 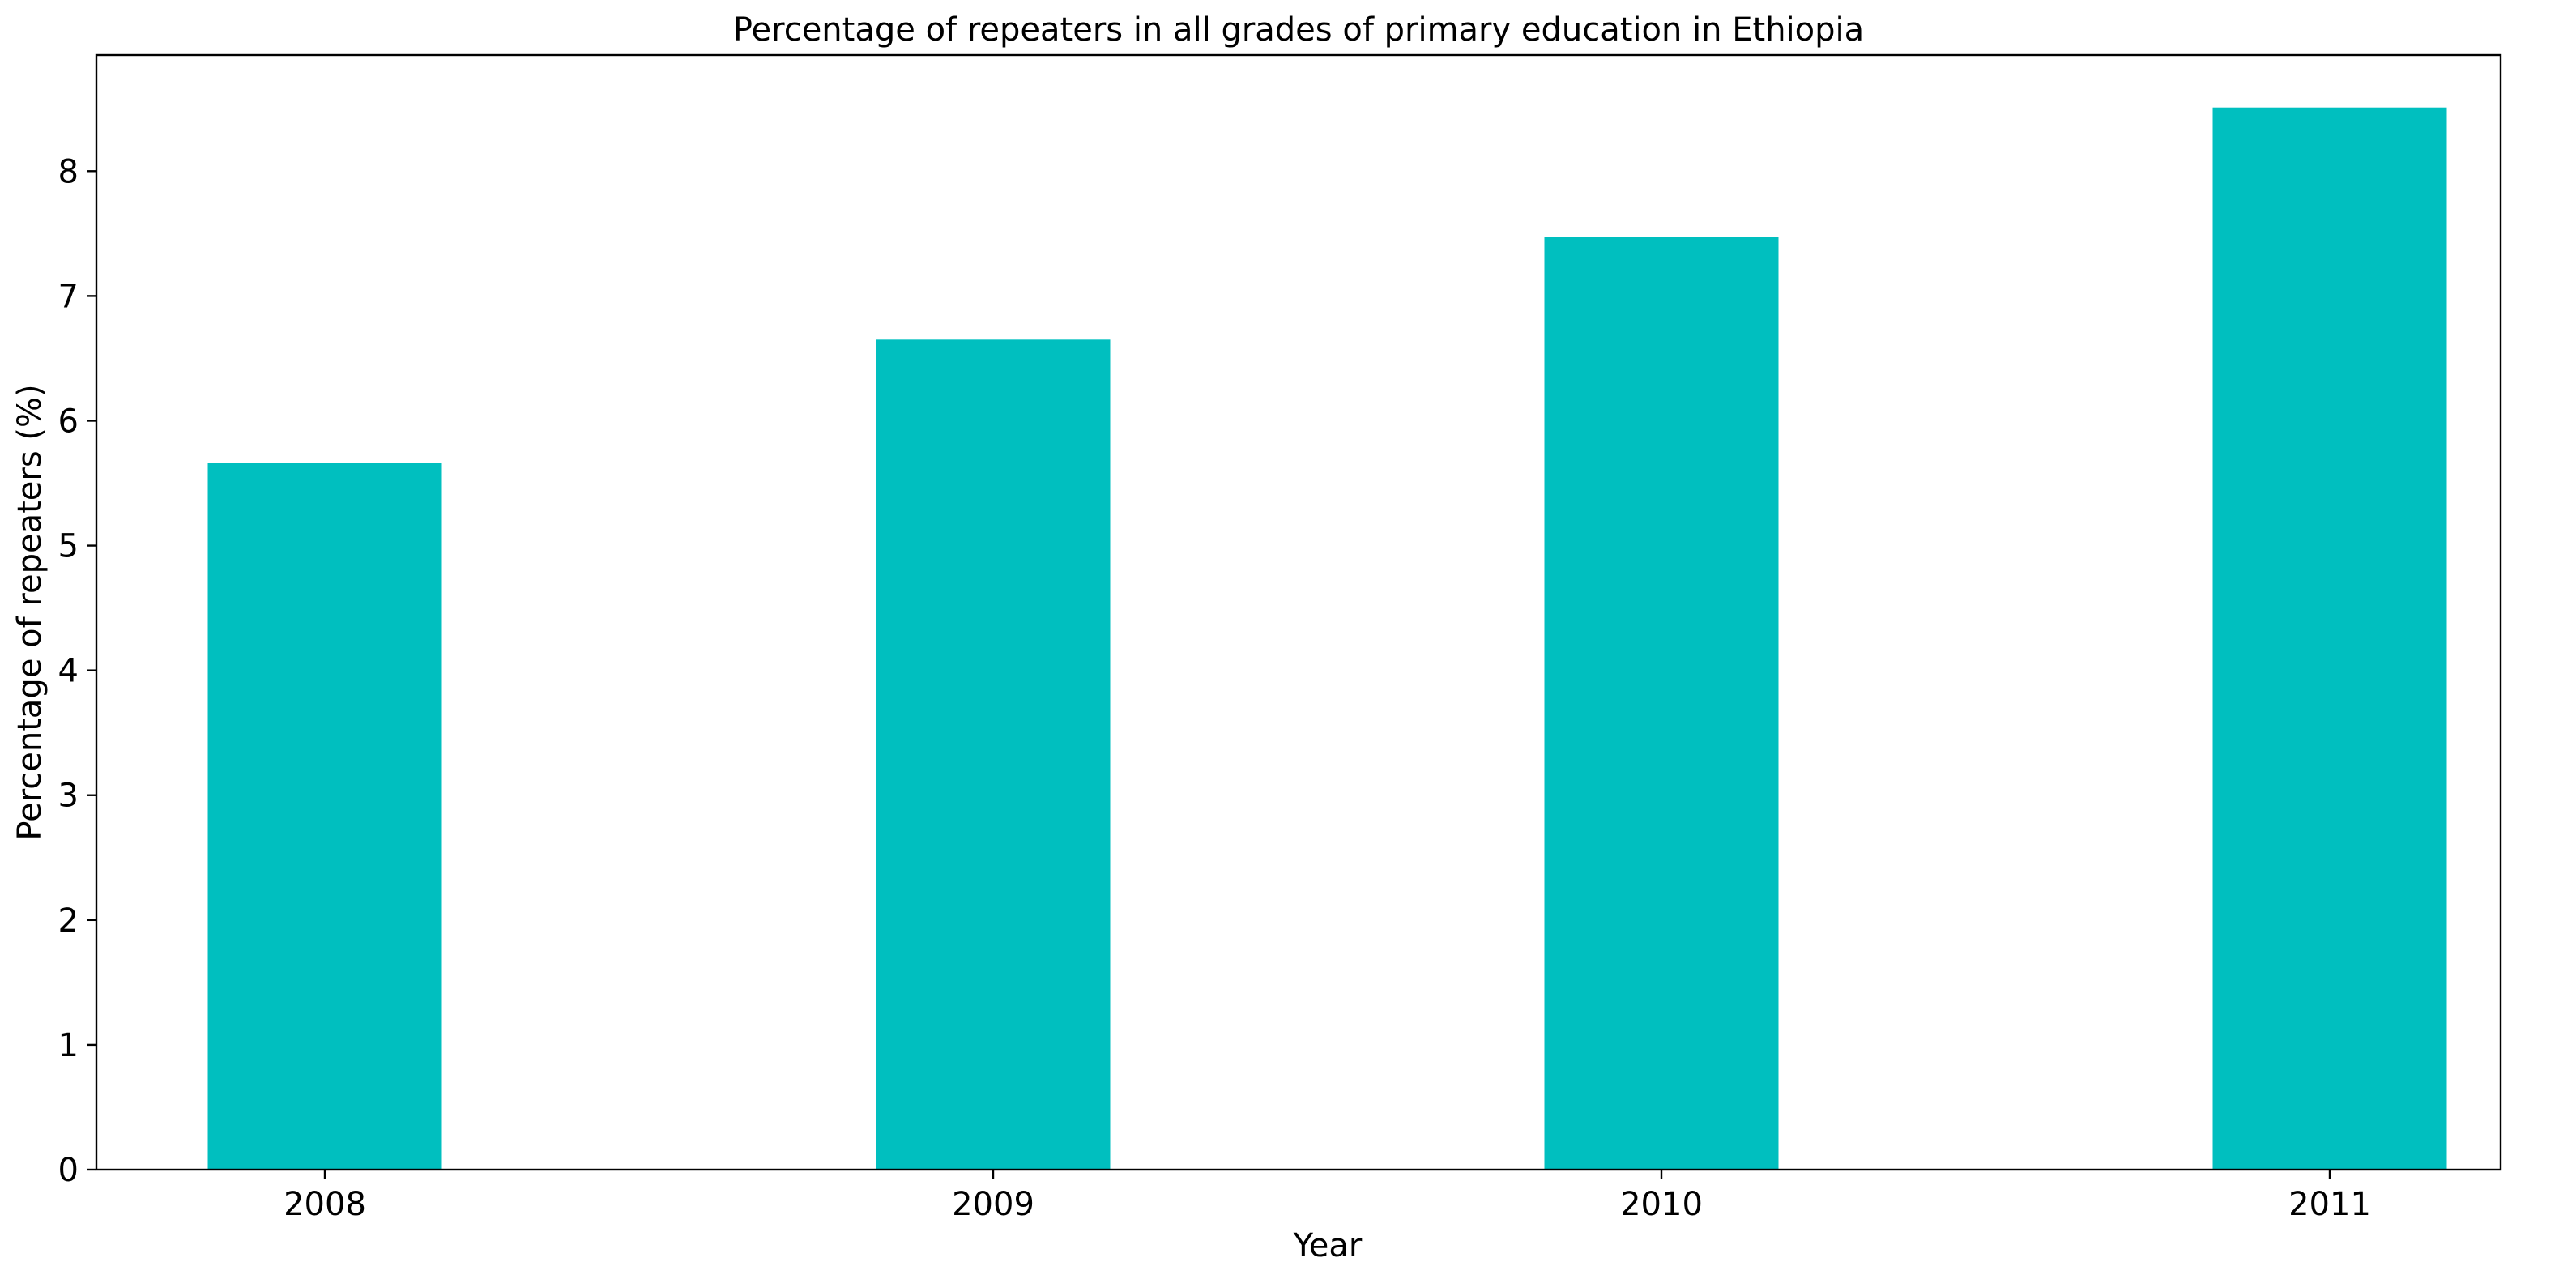 What do you see at coordinates (993, 1204) in the screenshot?
I see `x-tick-label: 2009` at bounding box center [993, 1204].